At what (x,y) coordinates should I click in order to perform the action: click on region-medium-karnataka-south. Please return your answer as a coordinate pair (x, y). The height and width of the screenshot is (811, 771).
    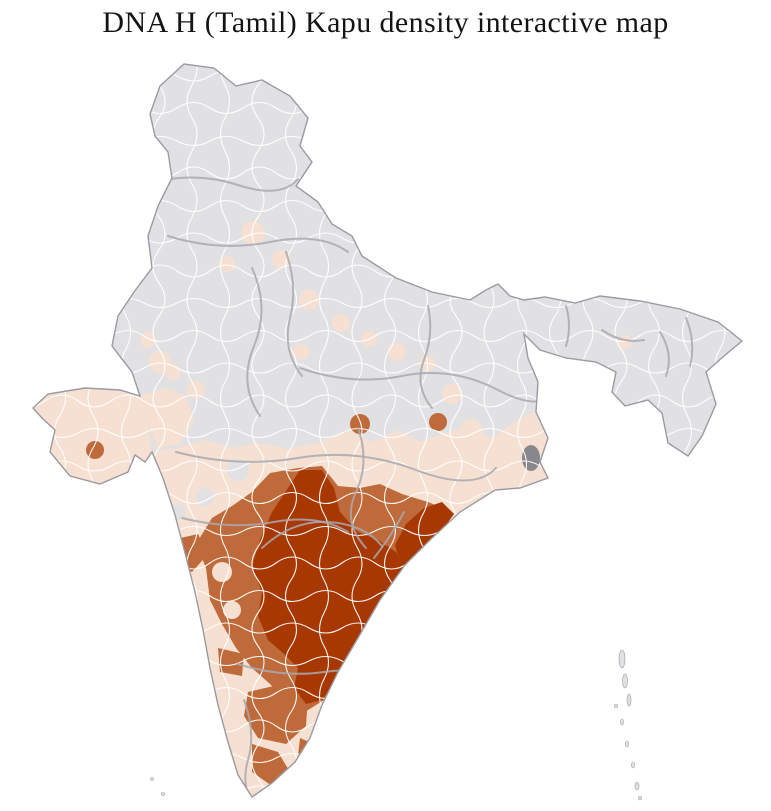
    Looking at the image, I should click on (231, 662).